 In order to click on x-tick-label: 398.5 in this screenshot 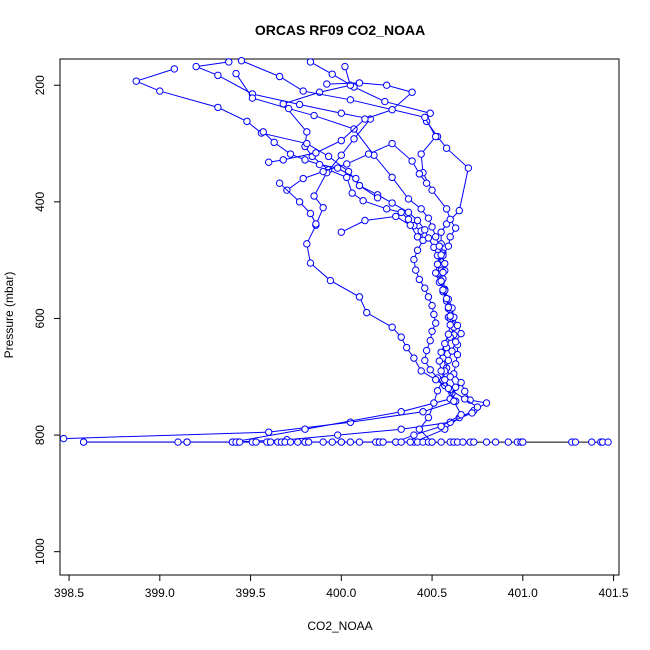, I will do `click(69, 593)`.